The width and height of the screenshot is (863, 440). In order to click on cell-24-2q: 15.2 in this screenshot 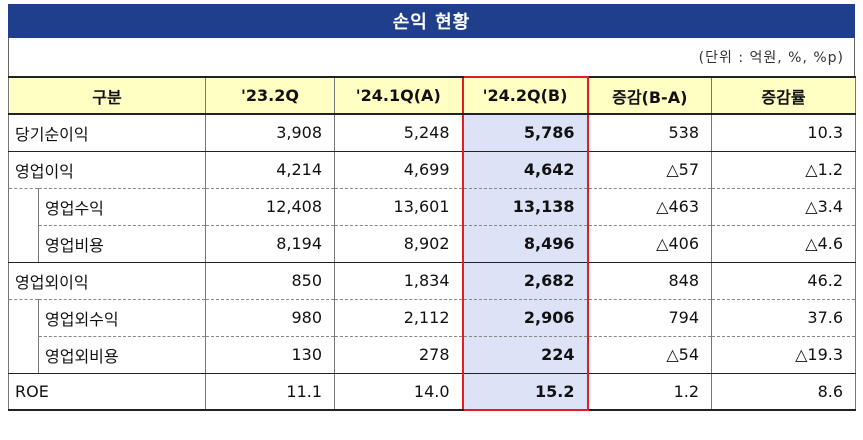, I will do `click(525, 392)`.